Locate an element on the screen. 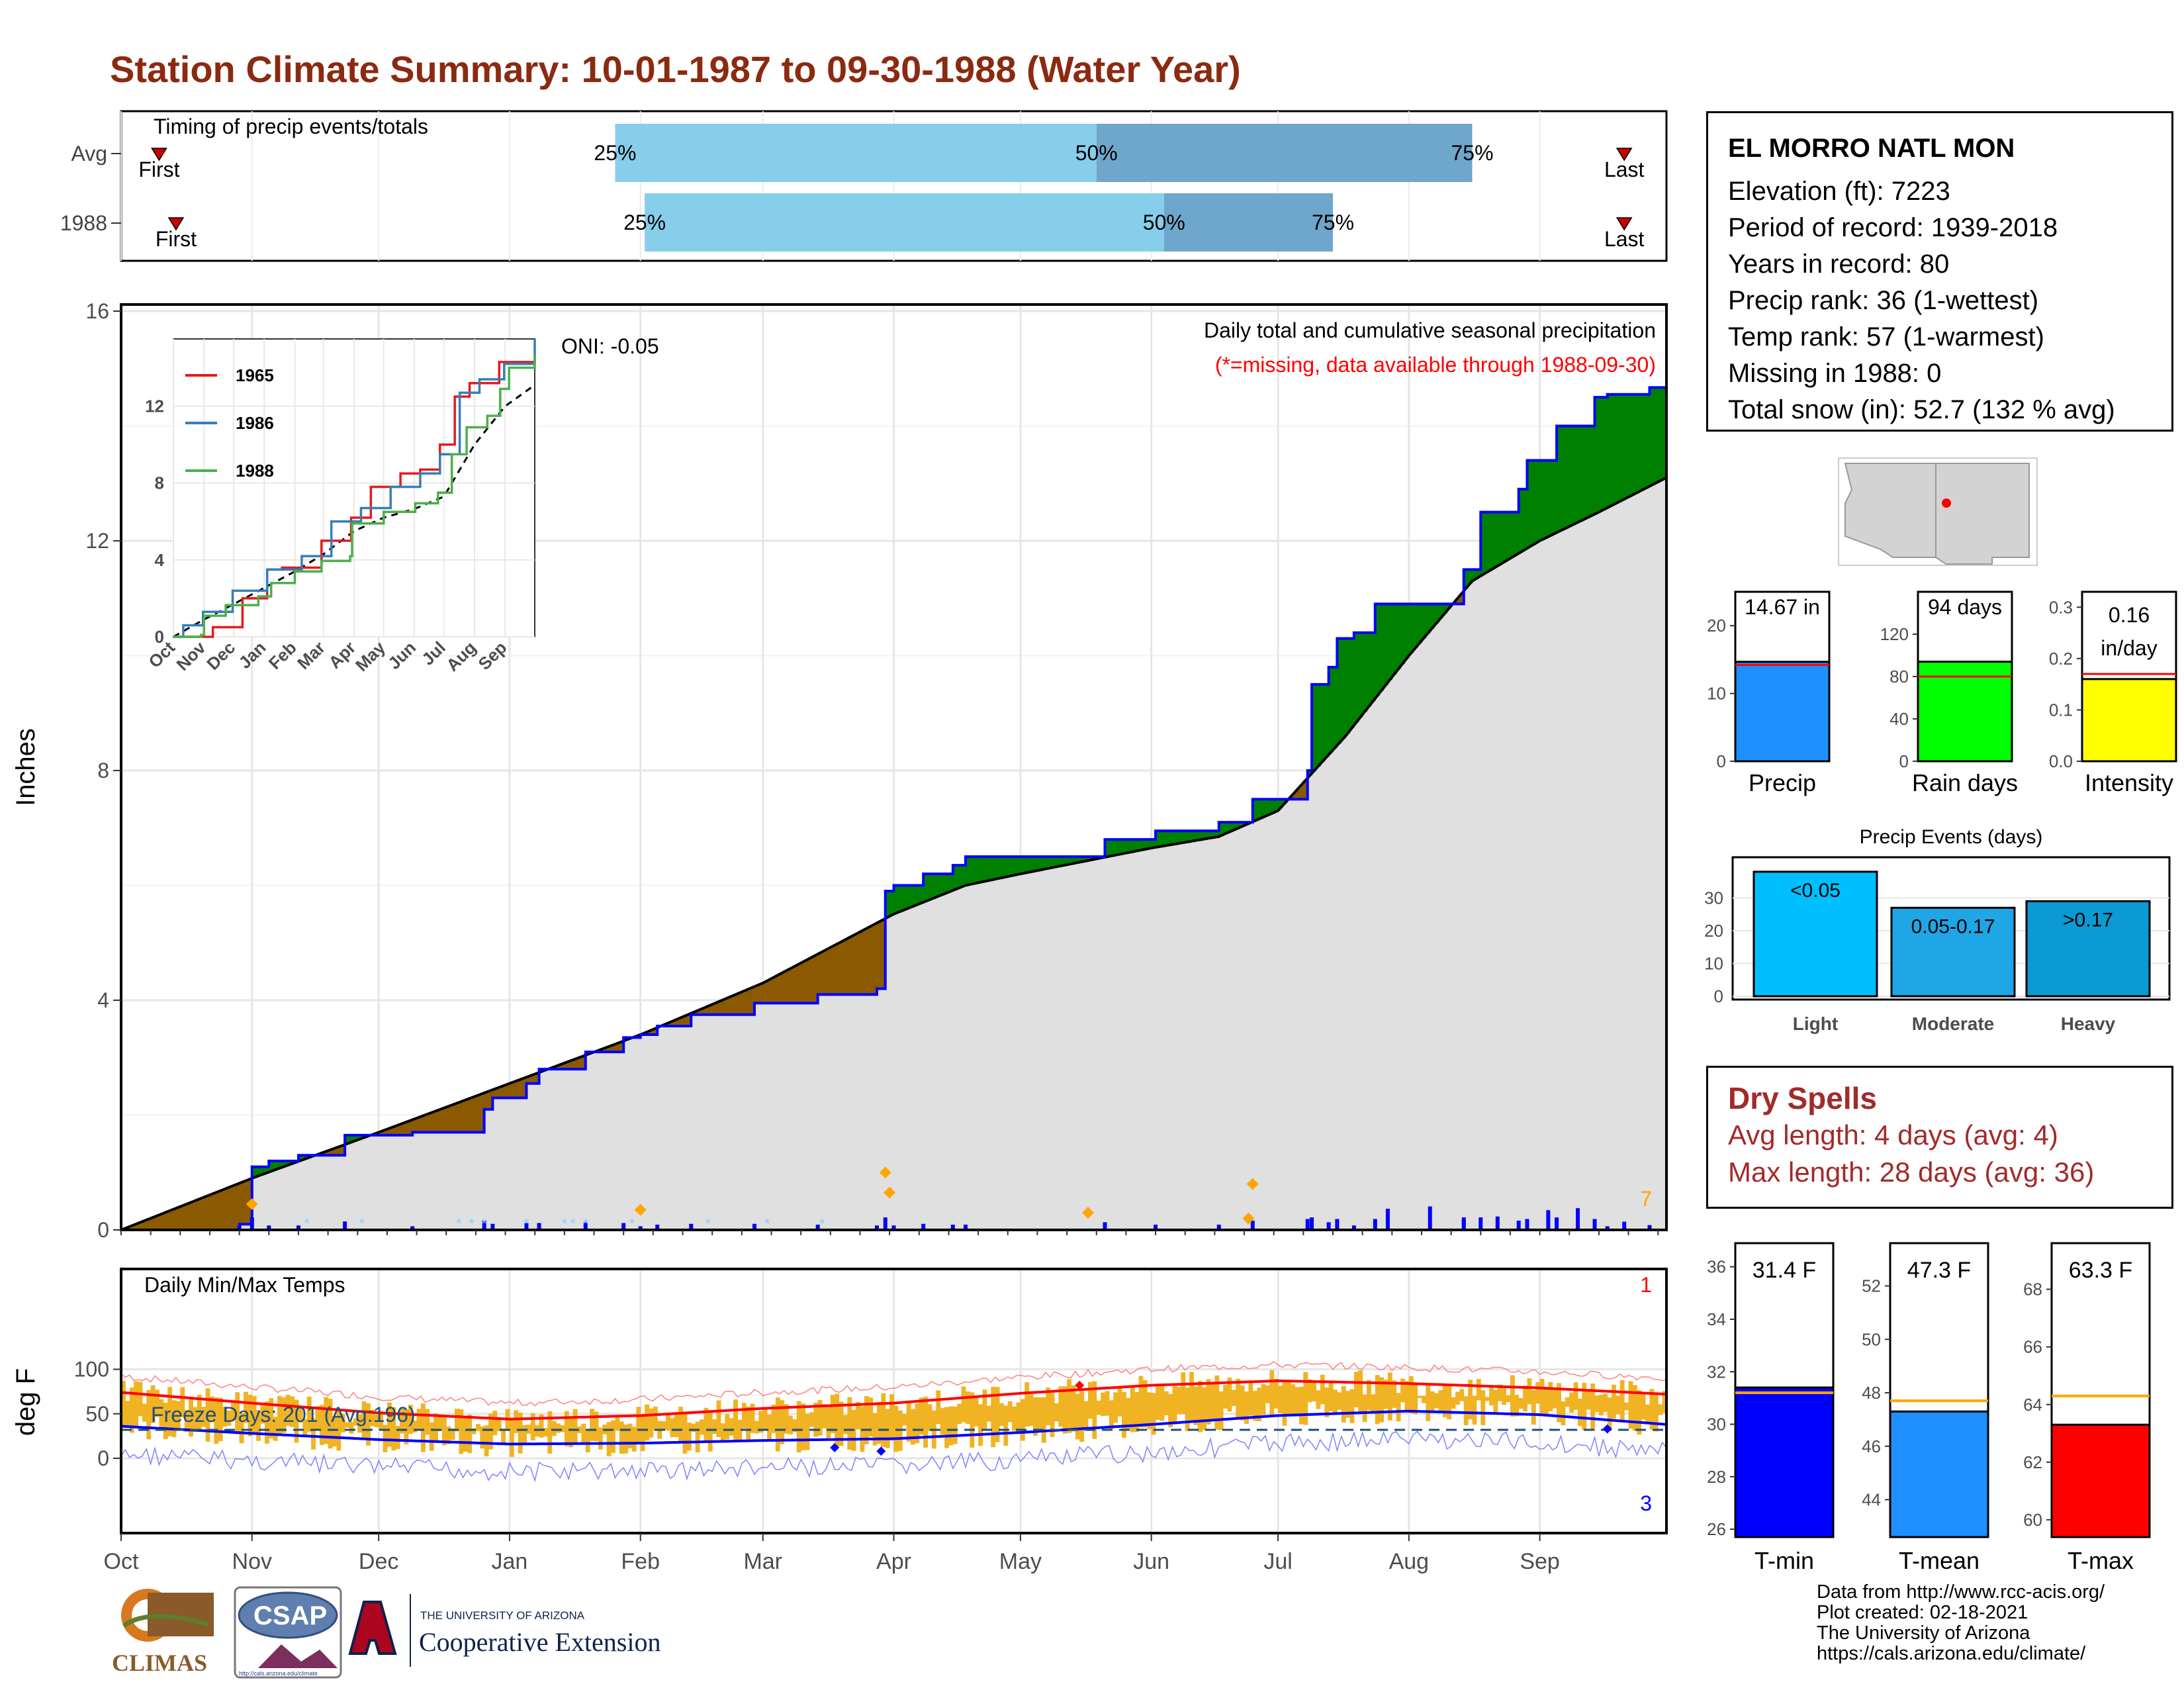 Image resolution: width=2184 pixels, height=1688 pixels. temp-y-tick-label: 68 is located at coordinates (2033, 1289).